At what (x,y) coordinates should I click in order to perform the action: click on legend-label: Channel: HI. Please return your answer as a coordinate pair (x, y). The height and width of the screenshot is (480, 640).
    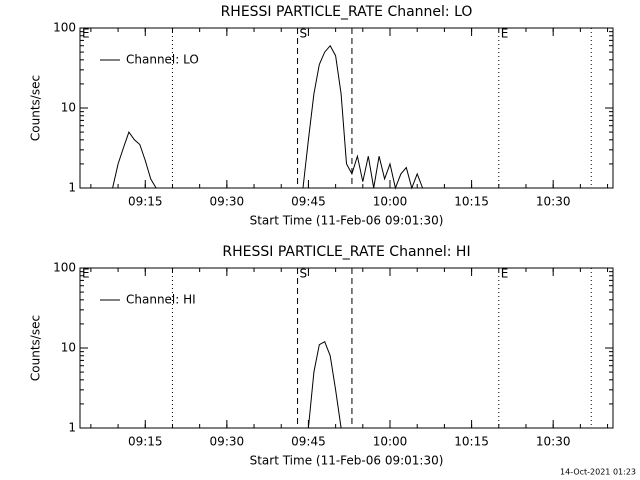
    Looking at the image, I should click on (161, 300).